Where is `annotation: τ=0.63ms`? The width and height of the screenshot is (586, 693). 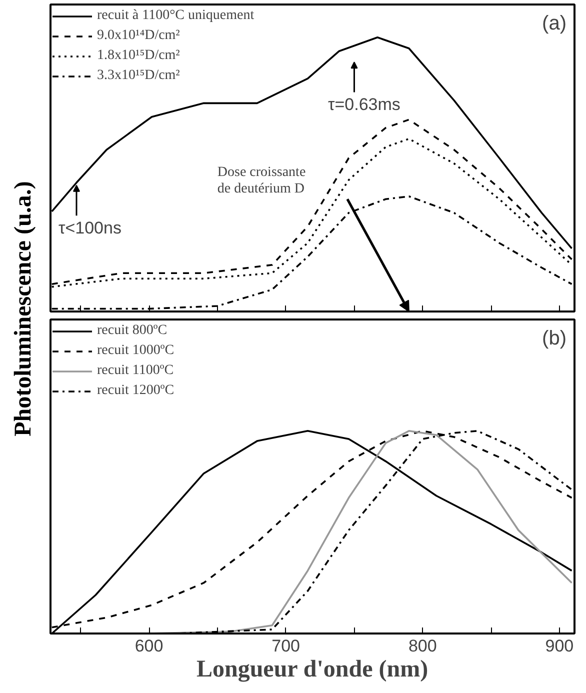
annotation: τ=0.63ms is located at coordinates (364, 104).